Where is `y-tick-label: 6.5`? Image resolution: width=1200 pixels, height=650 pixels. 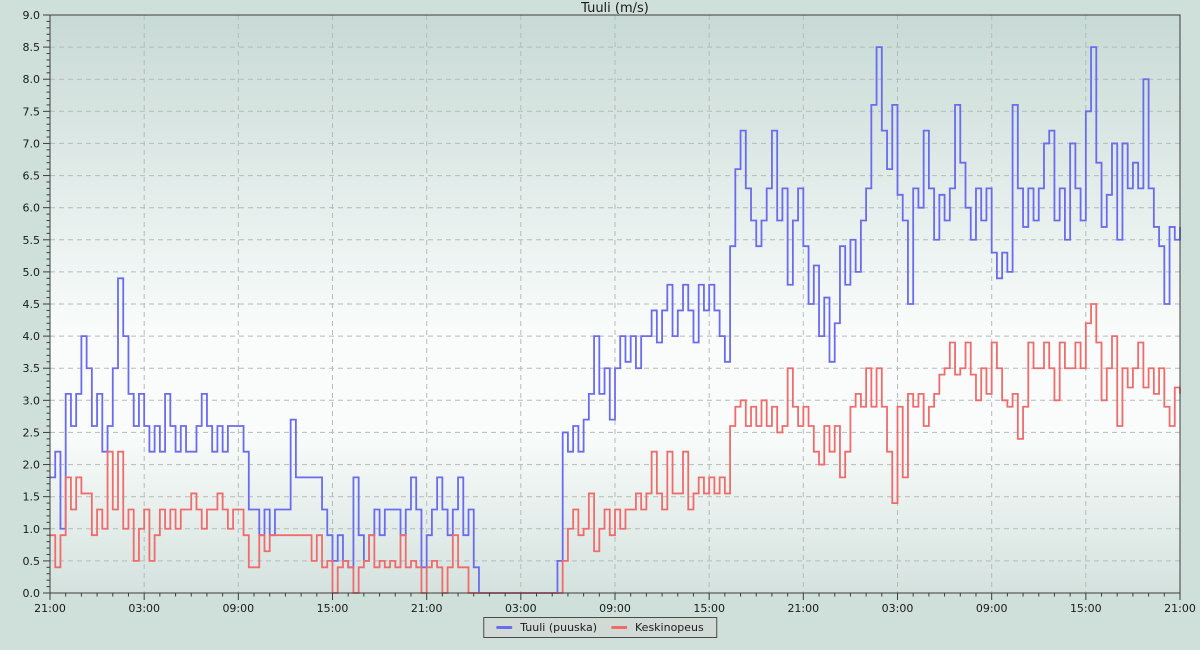 y-tick-label: 6.5 is located at coordinates (32, 176).